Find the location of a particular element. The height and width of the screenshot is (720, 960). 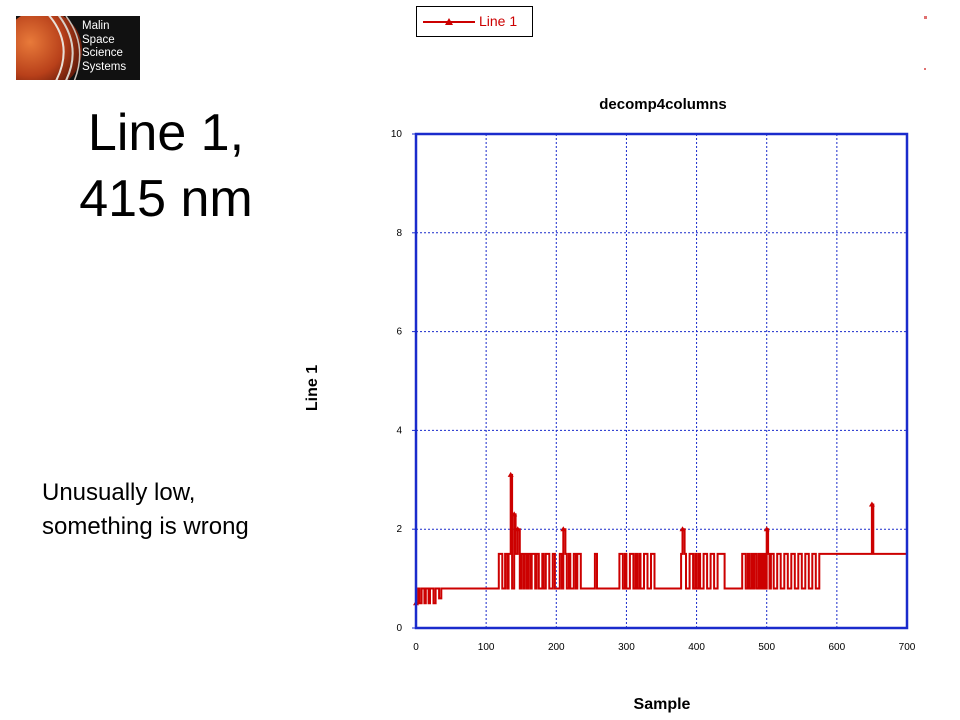

x-tick-label: 0 is located at coordinates (416, 647).